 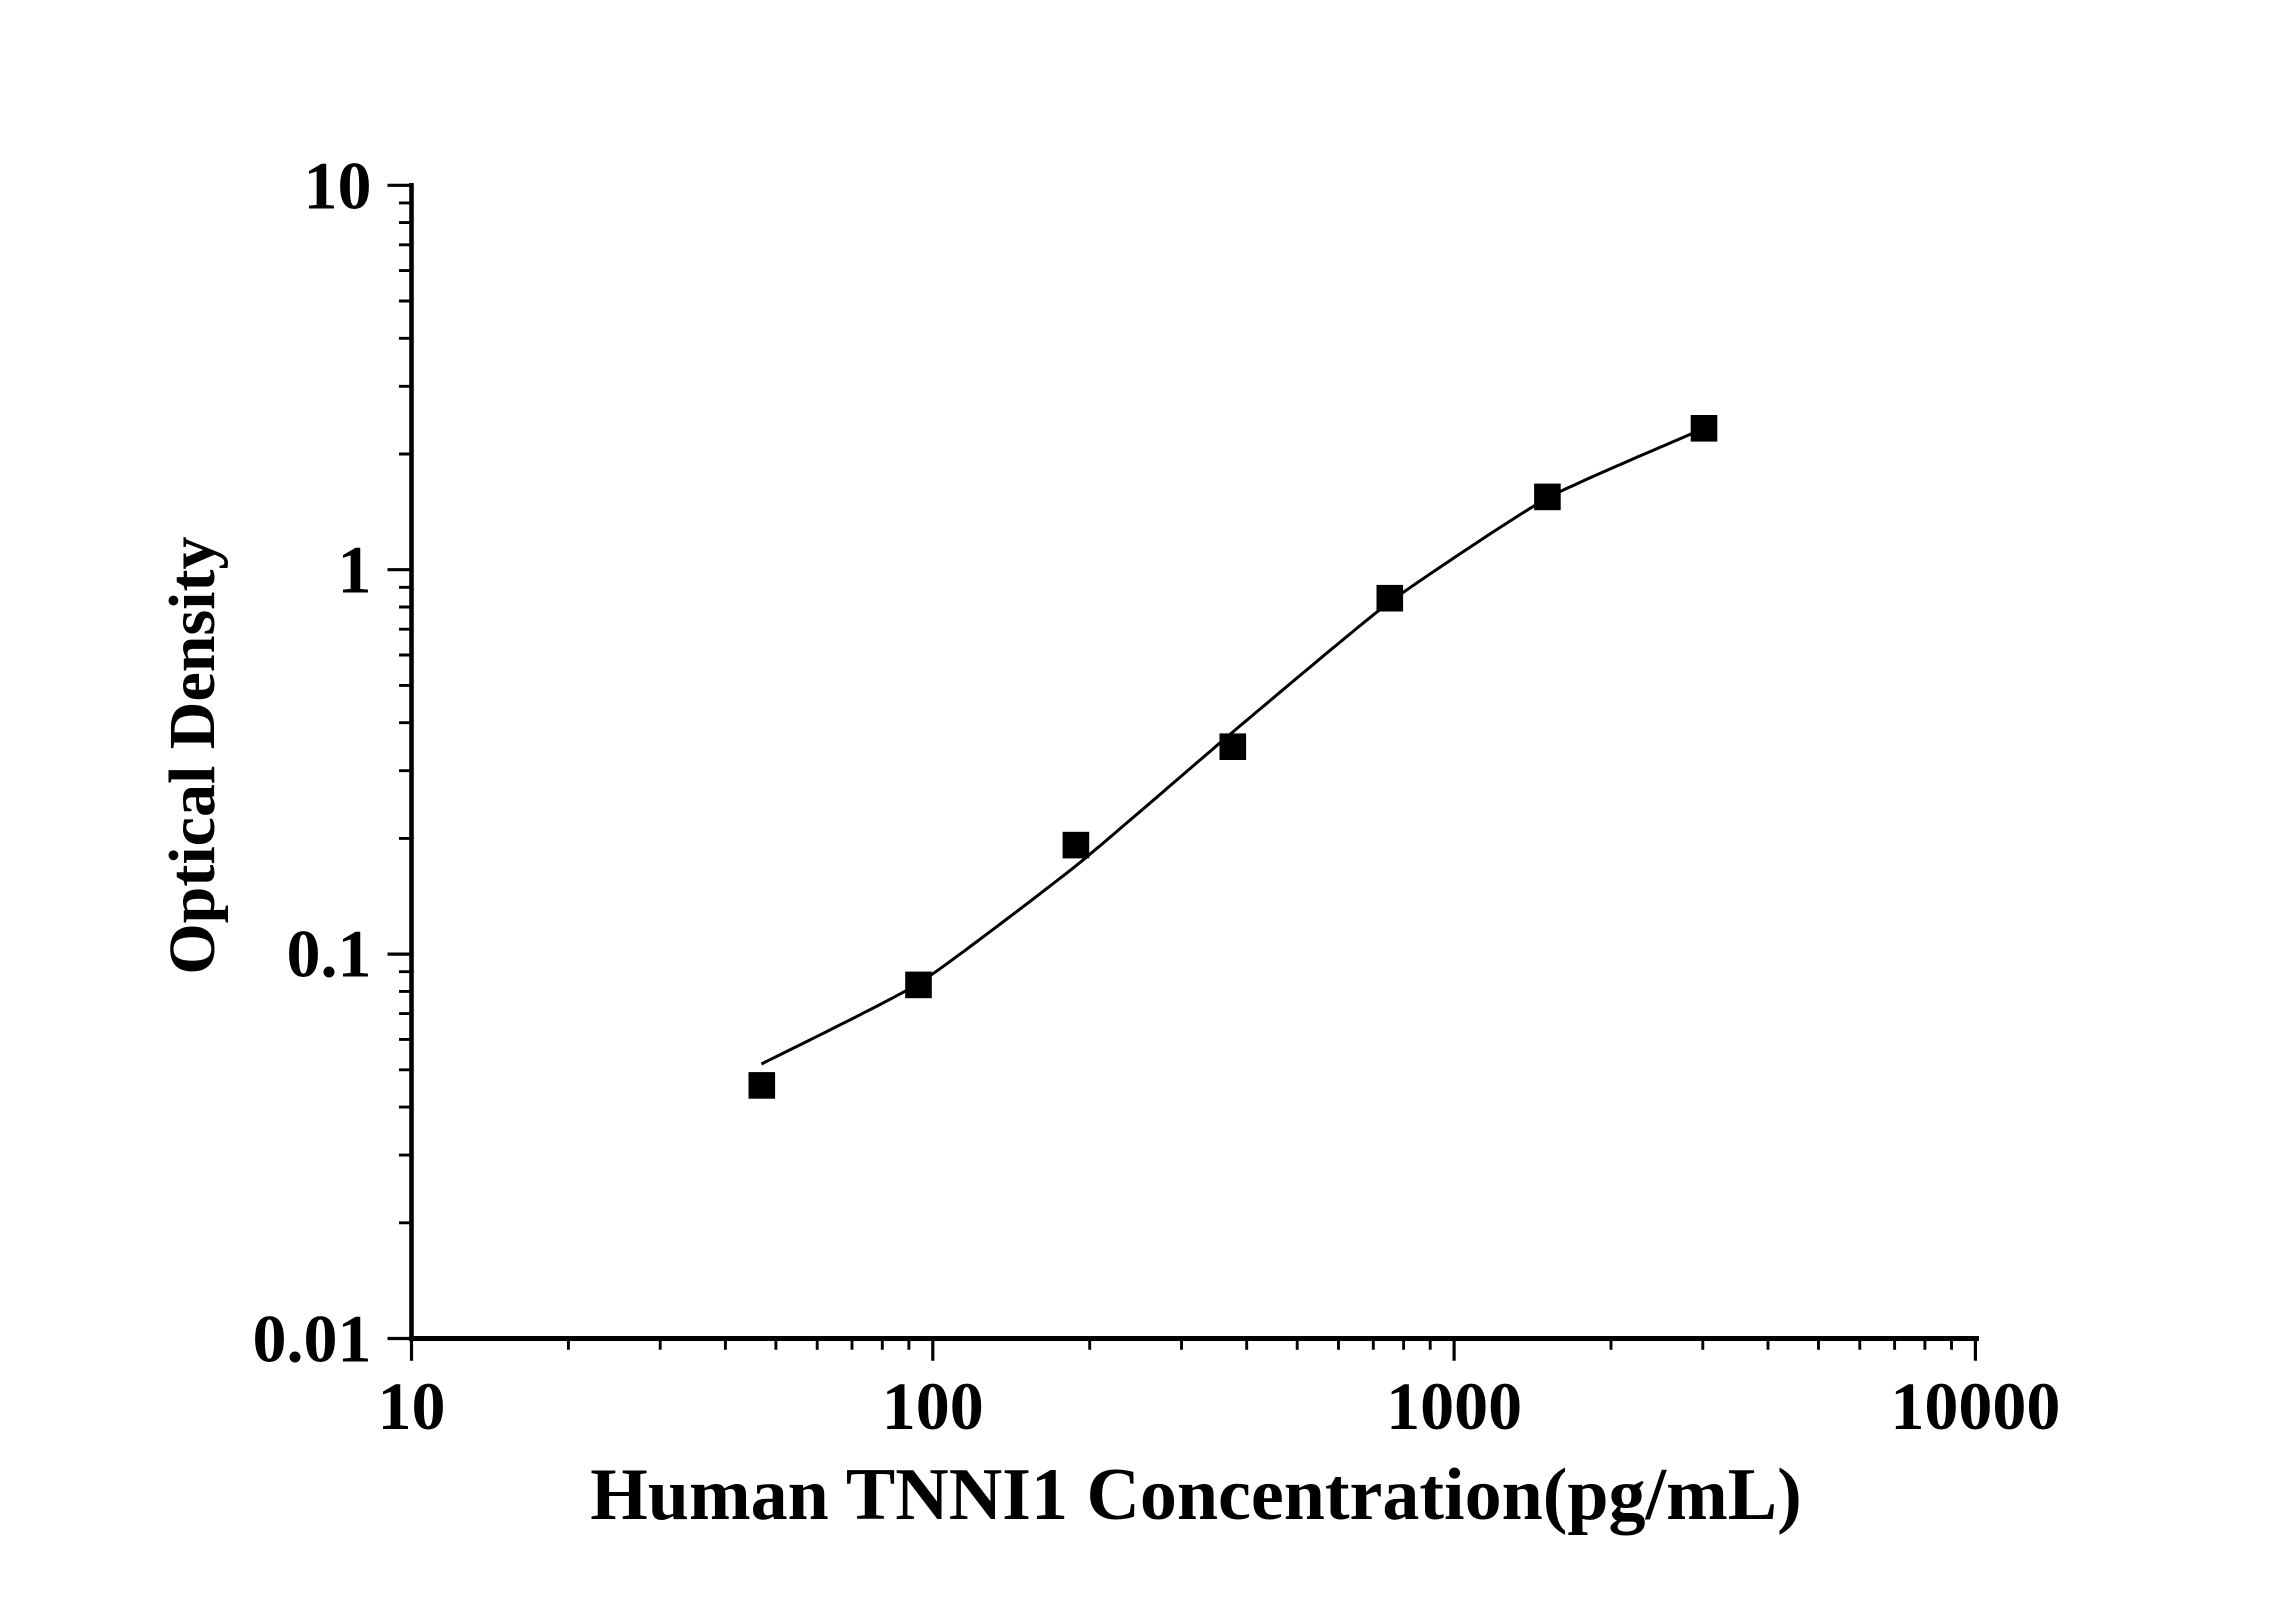 What do you see at coordinates (355, 570) in the screenshot?
I see `svg-text: 1` at bounding box center [355, 570].